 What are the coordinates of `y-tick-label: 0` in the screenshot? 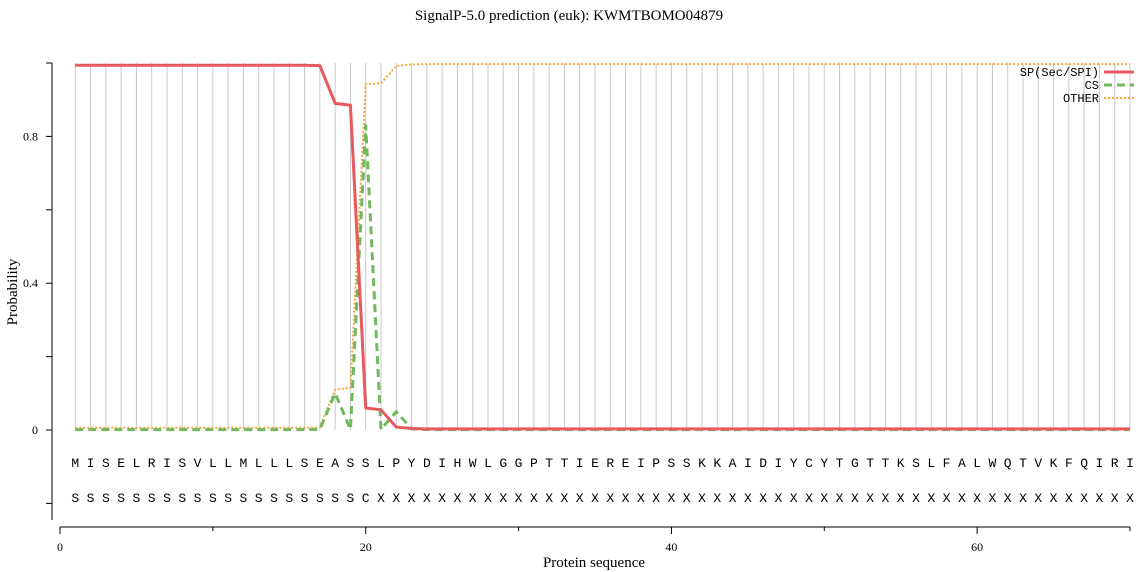 It's located at (35, 430).